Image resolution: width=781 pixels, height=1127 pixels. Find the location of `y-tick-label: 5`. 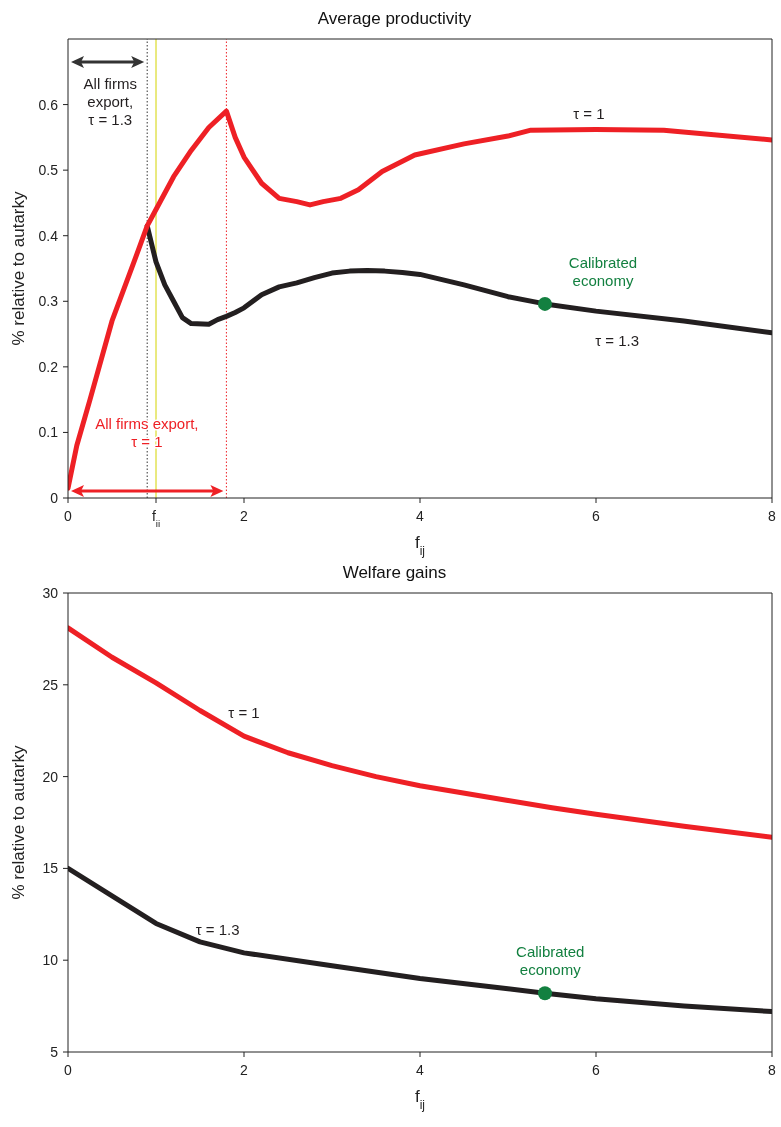

y-tick-label: 5 is located at coordinates (54, 1052).